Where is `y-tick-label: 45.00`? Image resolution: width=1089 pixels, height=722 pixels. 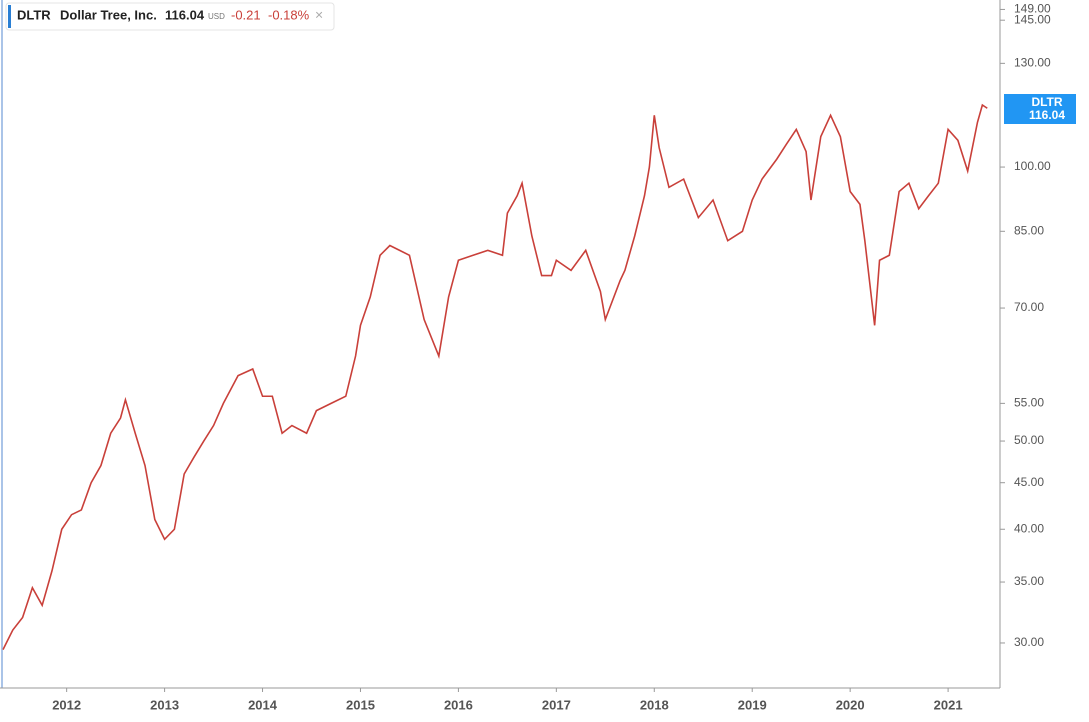 y-tick-label: 45.00 is located at coordinates (1029, 482).